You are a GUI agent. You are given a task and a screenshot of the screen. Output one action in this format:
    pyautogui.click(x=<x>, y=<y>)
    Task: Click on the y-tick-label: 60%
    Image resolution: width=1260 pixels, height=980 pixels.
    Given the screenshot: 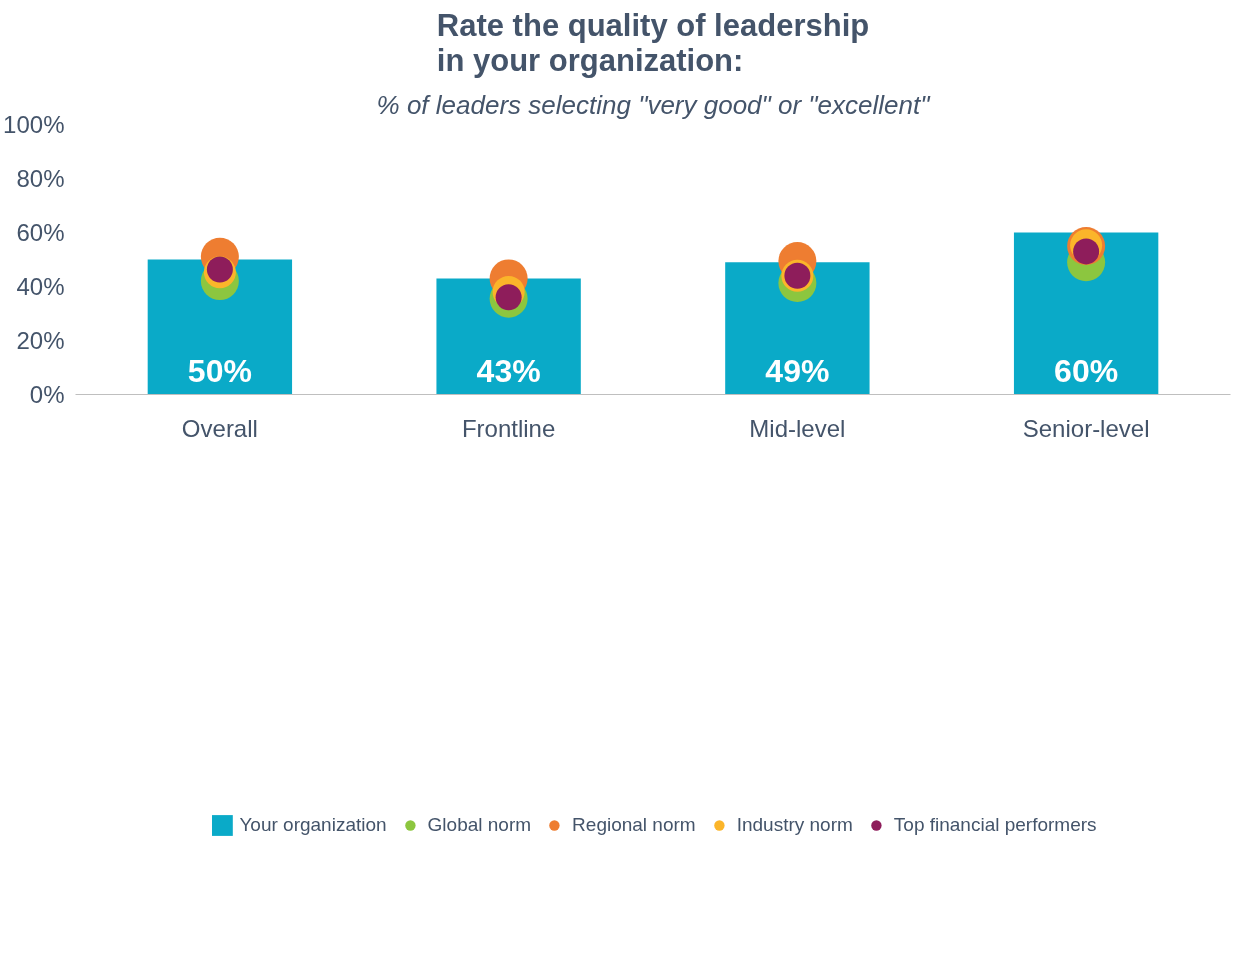 What is the action you would take?
    pyautogui.click(x=40, y=232)
    